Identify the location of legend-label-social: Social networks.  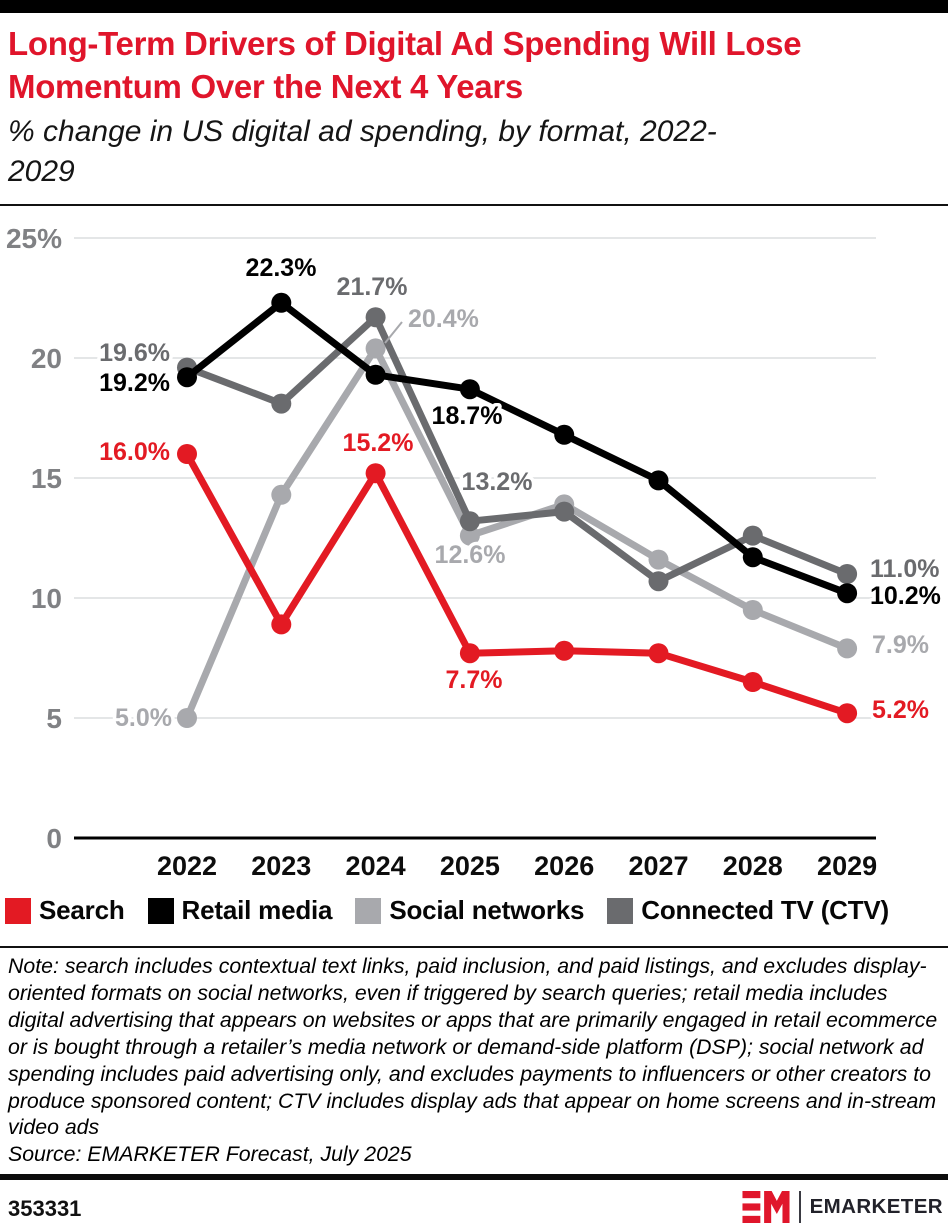
(487, 910).